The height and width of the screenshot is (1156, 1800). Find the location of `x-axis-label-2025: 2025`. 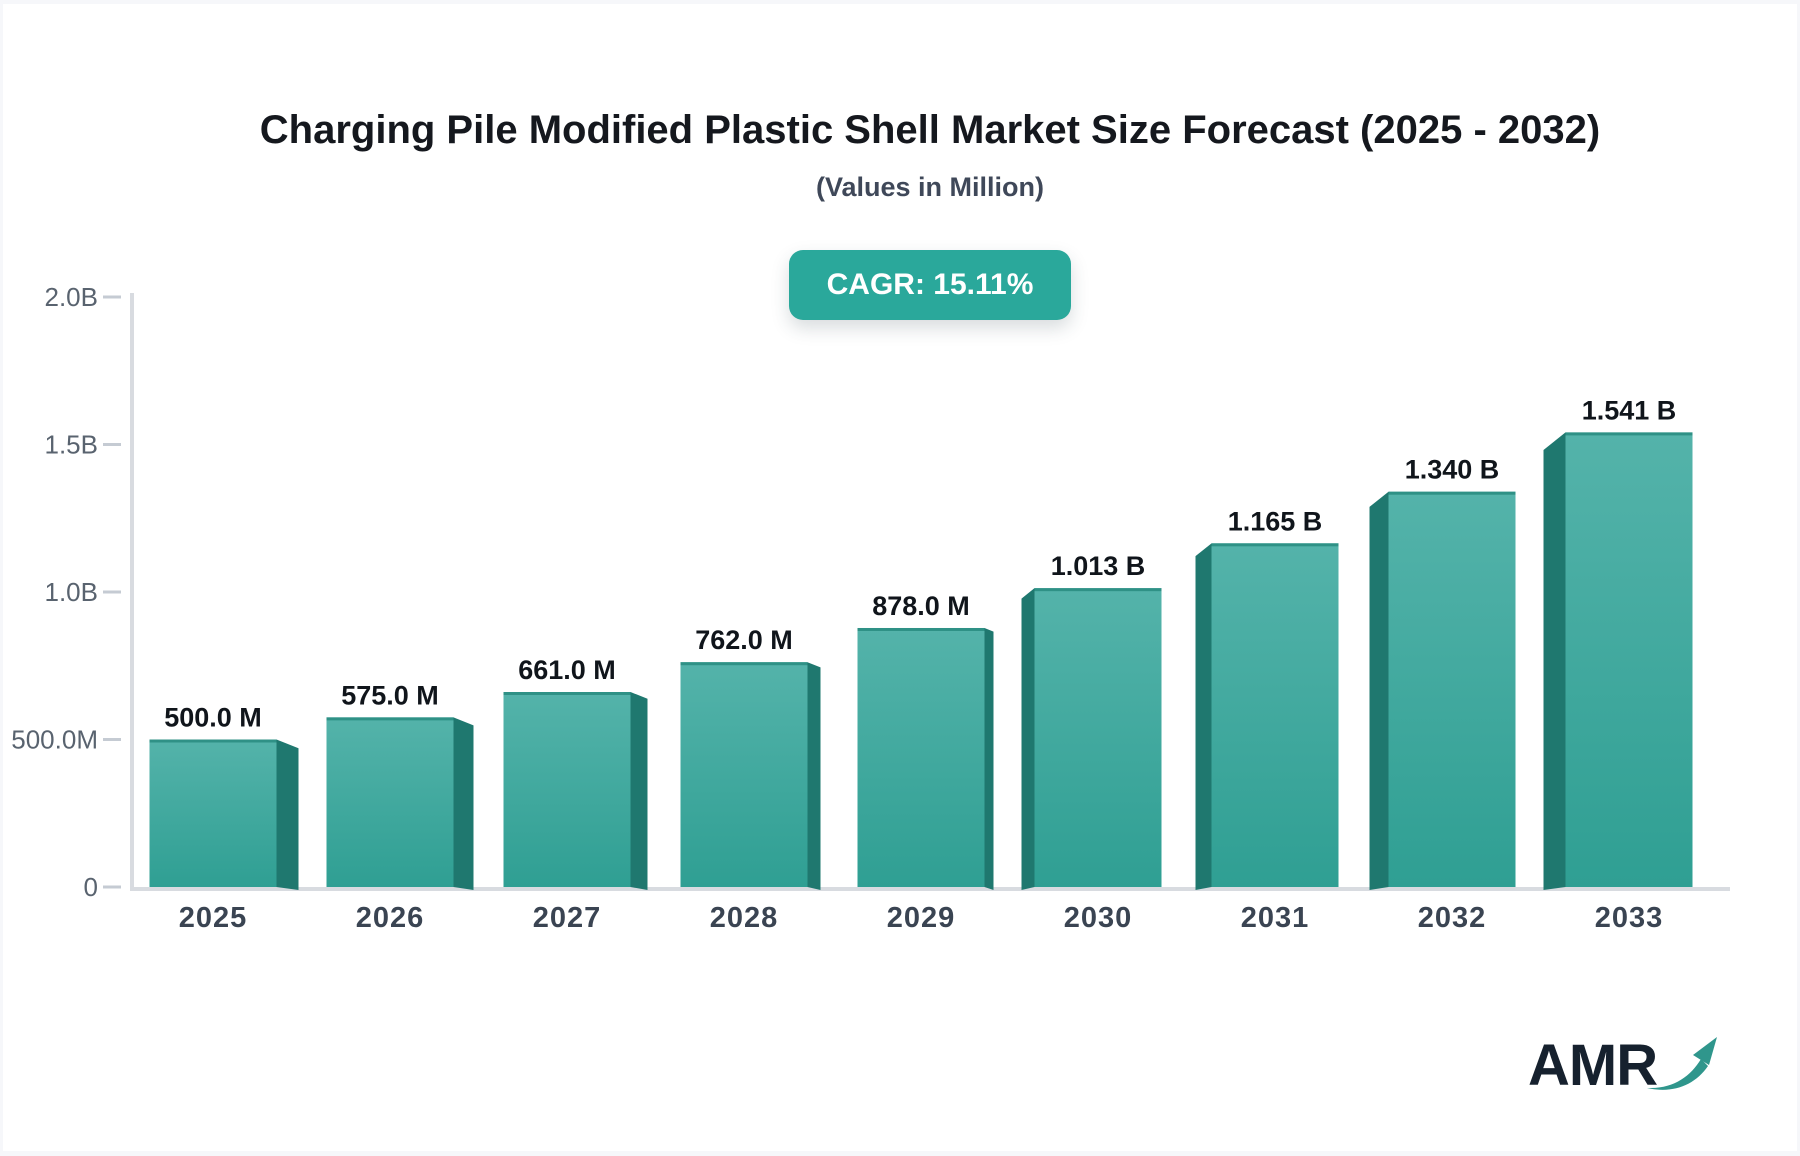

x-axis-label-2025: 2025 is located at coordinates (213, 918).